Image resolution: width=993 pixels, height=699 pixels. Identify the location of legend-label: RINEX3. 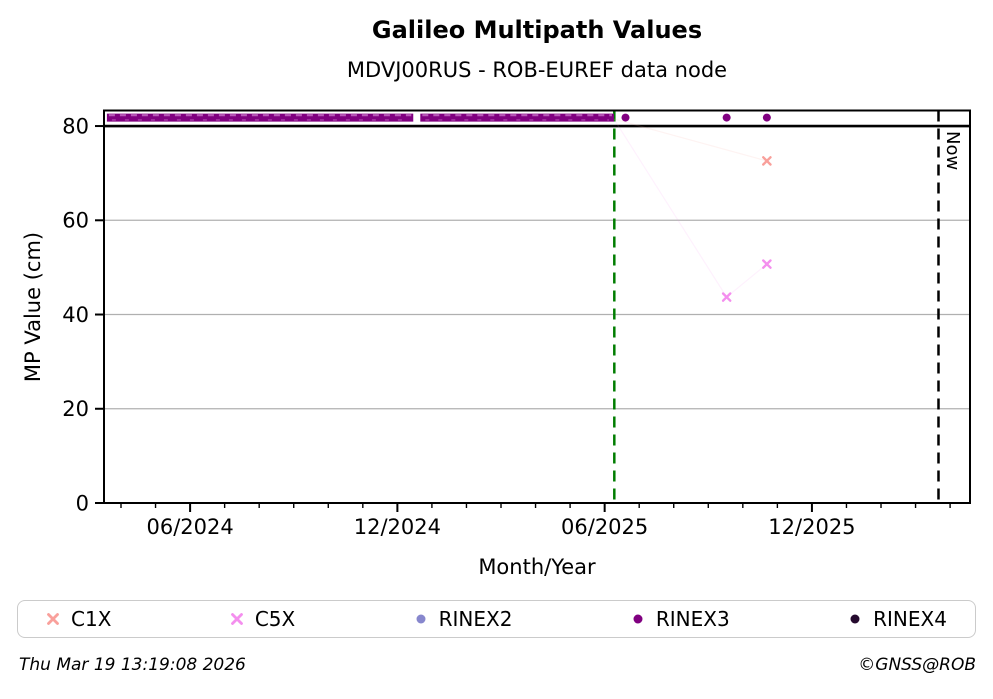
(692, 619).